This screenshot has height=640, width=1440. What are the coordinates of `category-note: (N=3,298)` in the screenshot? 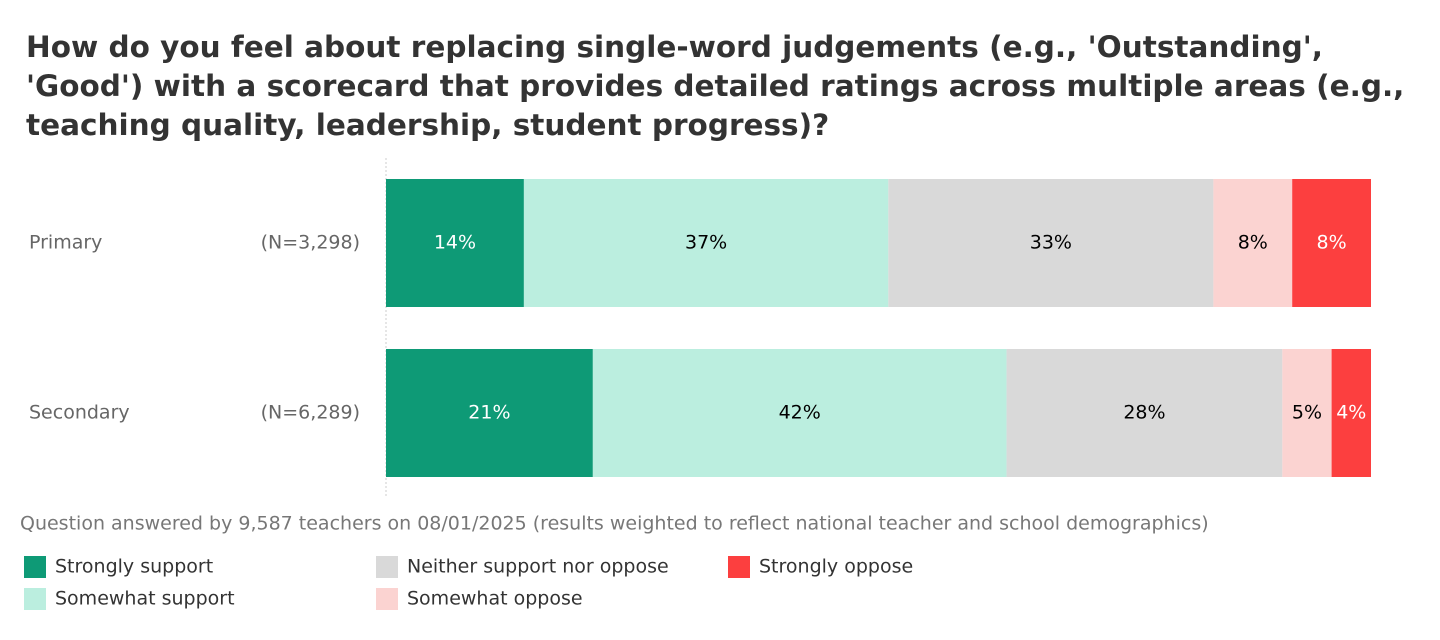 It's located at (310, 243).